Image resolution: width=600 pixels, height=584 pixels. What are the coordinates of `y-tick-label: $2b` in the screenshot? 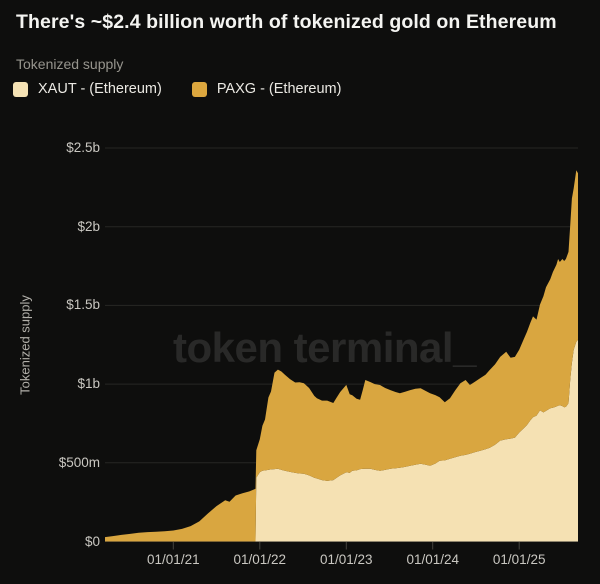 It's located at (88, 226).